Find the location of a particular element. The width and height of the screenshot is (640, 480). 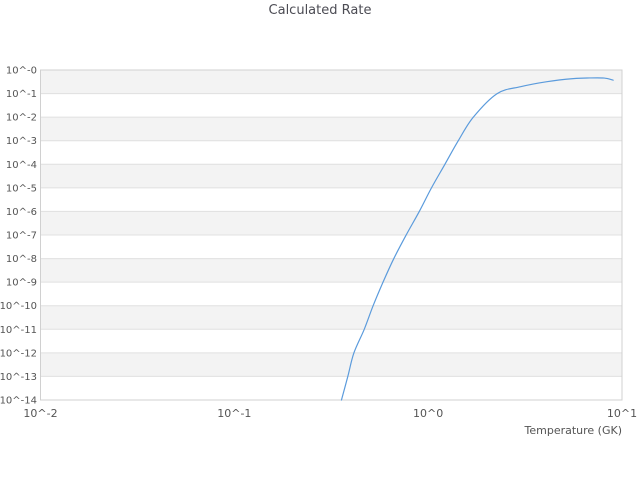

y-tick-label: 10^-14 is located at coordinates (18, 401).